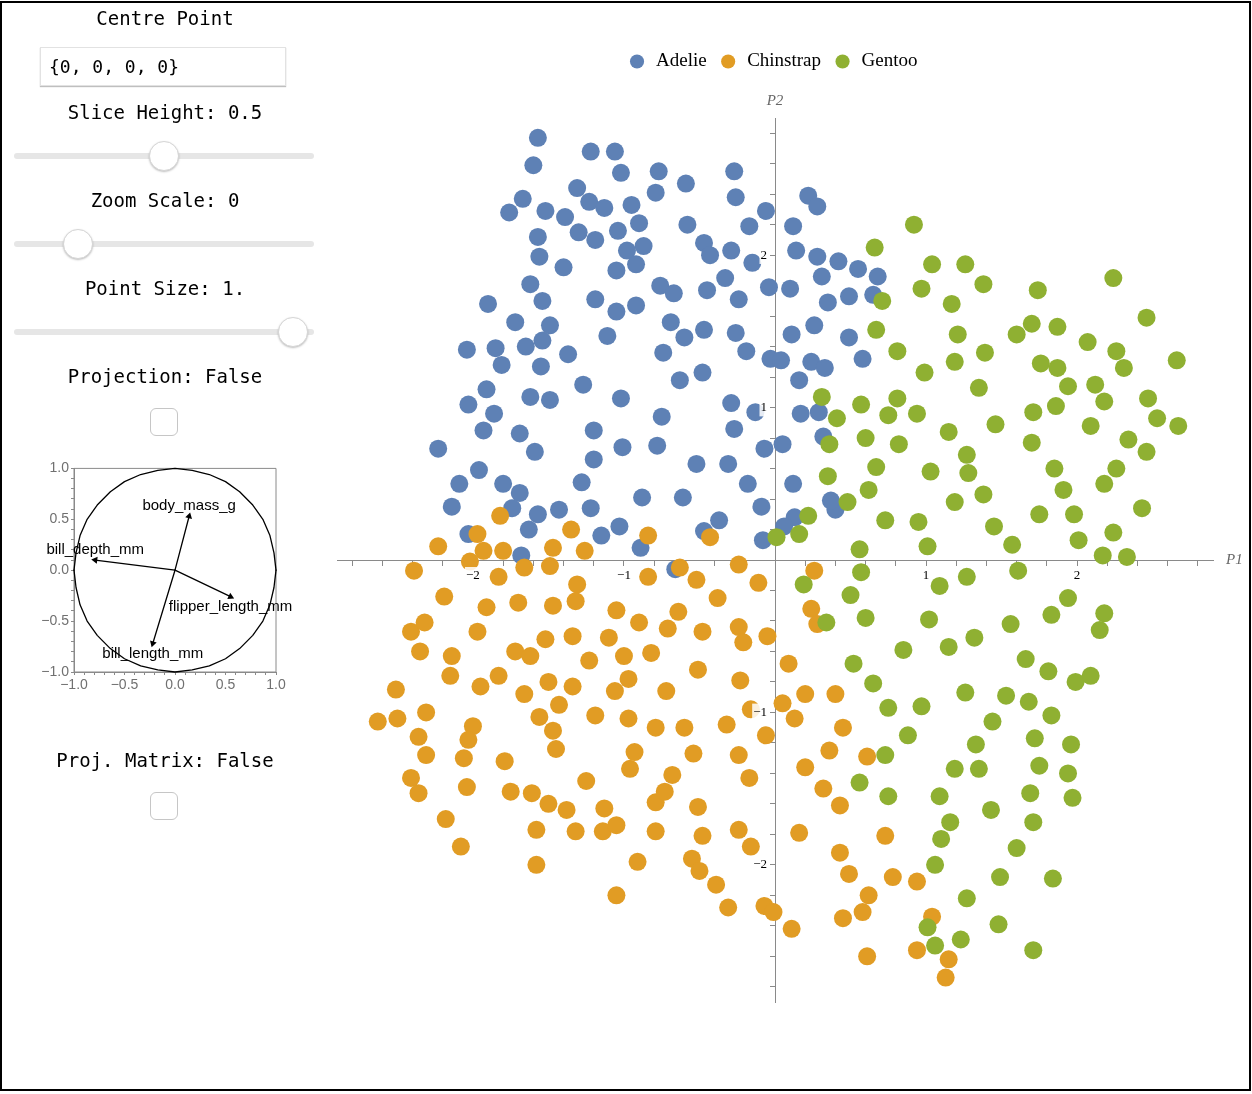  Describe the element at coordinates (124, 684) in the screenshot. I see `x-tick-label: −0.5` at that location.